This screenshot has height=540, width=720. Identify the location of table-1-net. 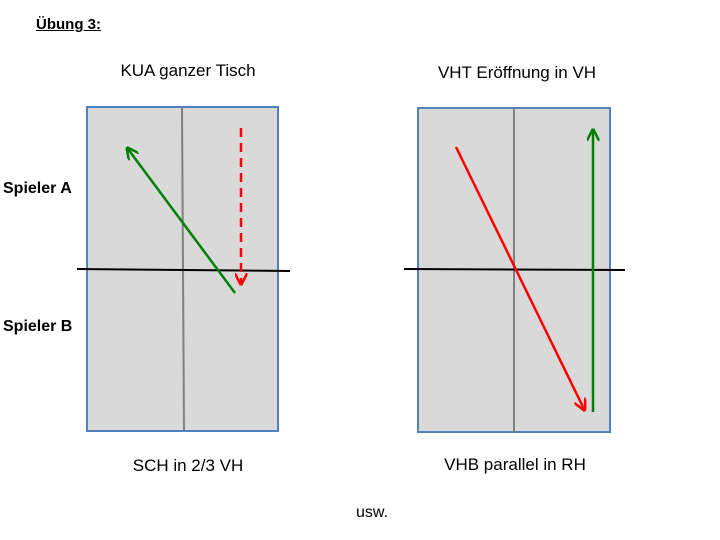
(183, 270).